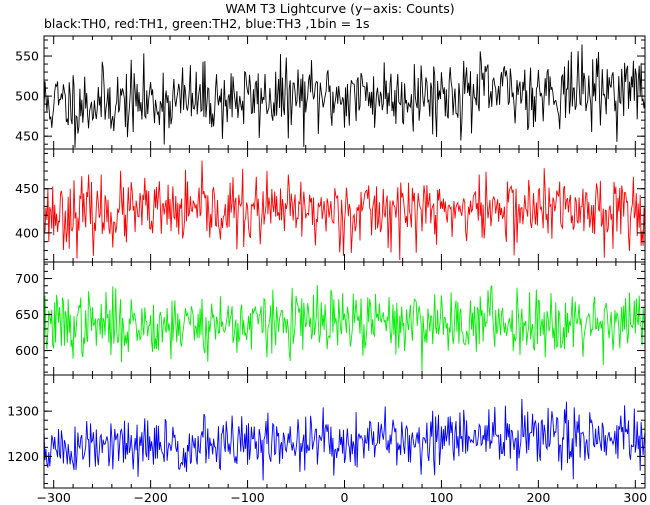 The image size is (650, 505). I want to click on x-tick-label: 300, so click(635, 497).